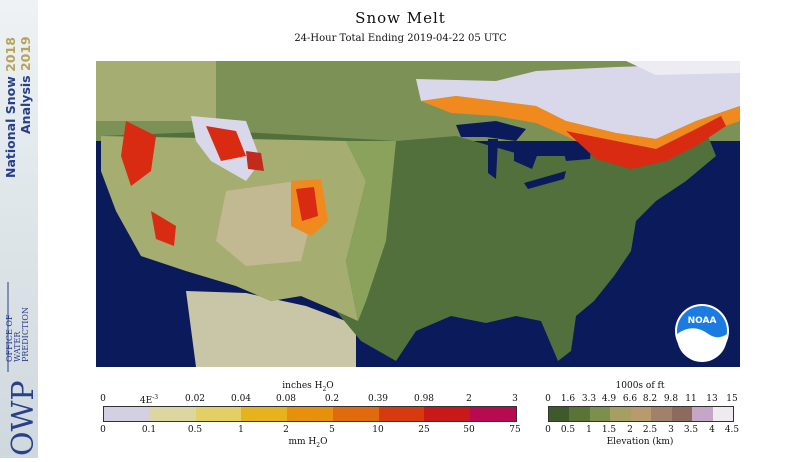  I want to click on elevation-color-bar, so click(641, 414).